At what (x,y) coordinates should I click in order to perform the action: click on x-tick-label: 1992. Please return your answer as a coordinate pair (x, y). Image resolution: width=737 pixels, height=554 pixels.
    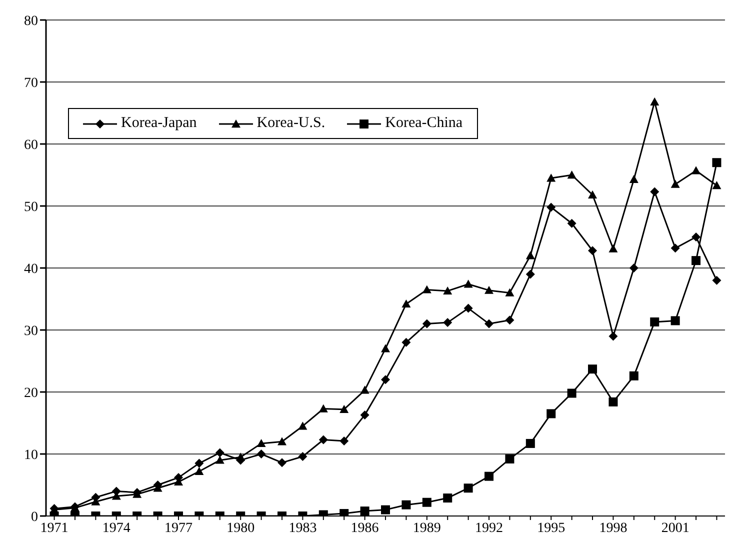
    Looking at the image, I should click on (489, 528).